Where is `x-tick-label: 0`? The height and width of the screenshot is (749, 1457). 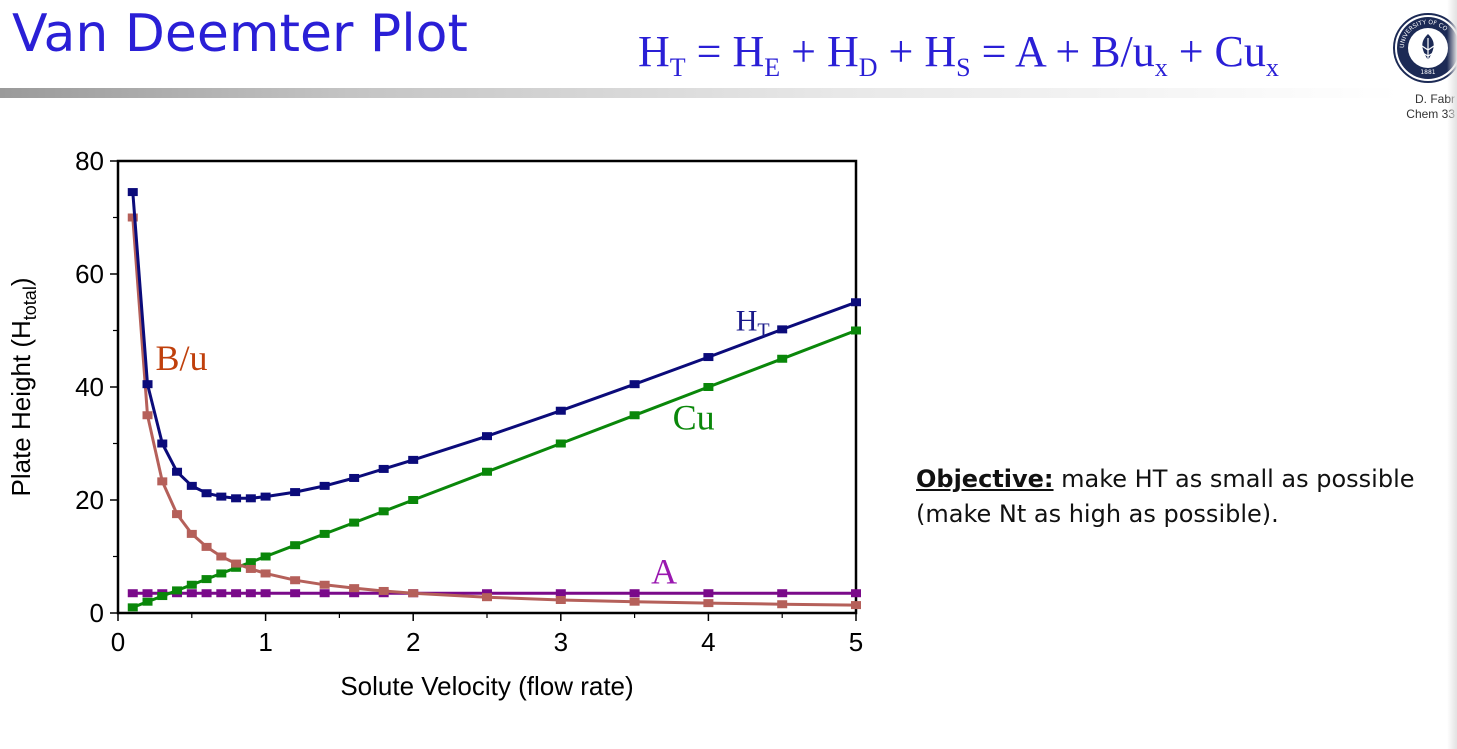
x-tick-label: 0 is located at coordinates (118, 642).